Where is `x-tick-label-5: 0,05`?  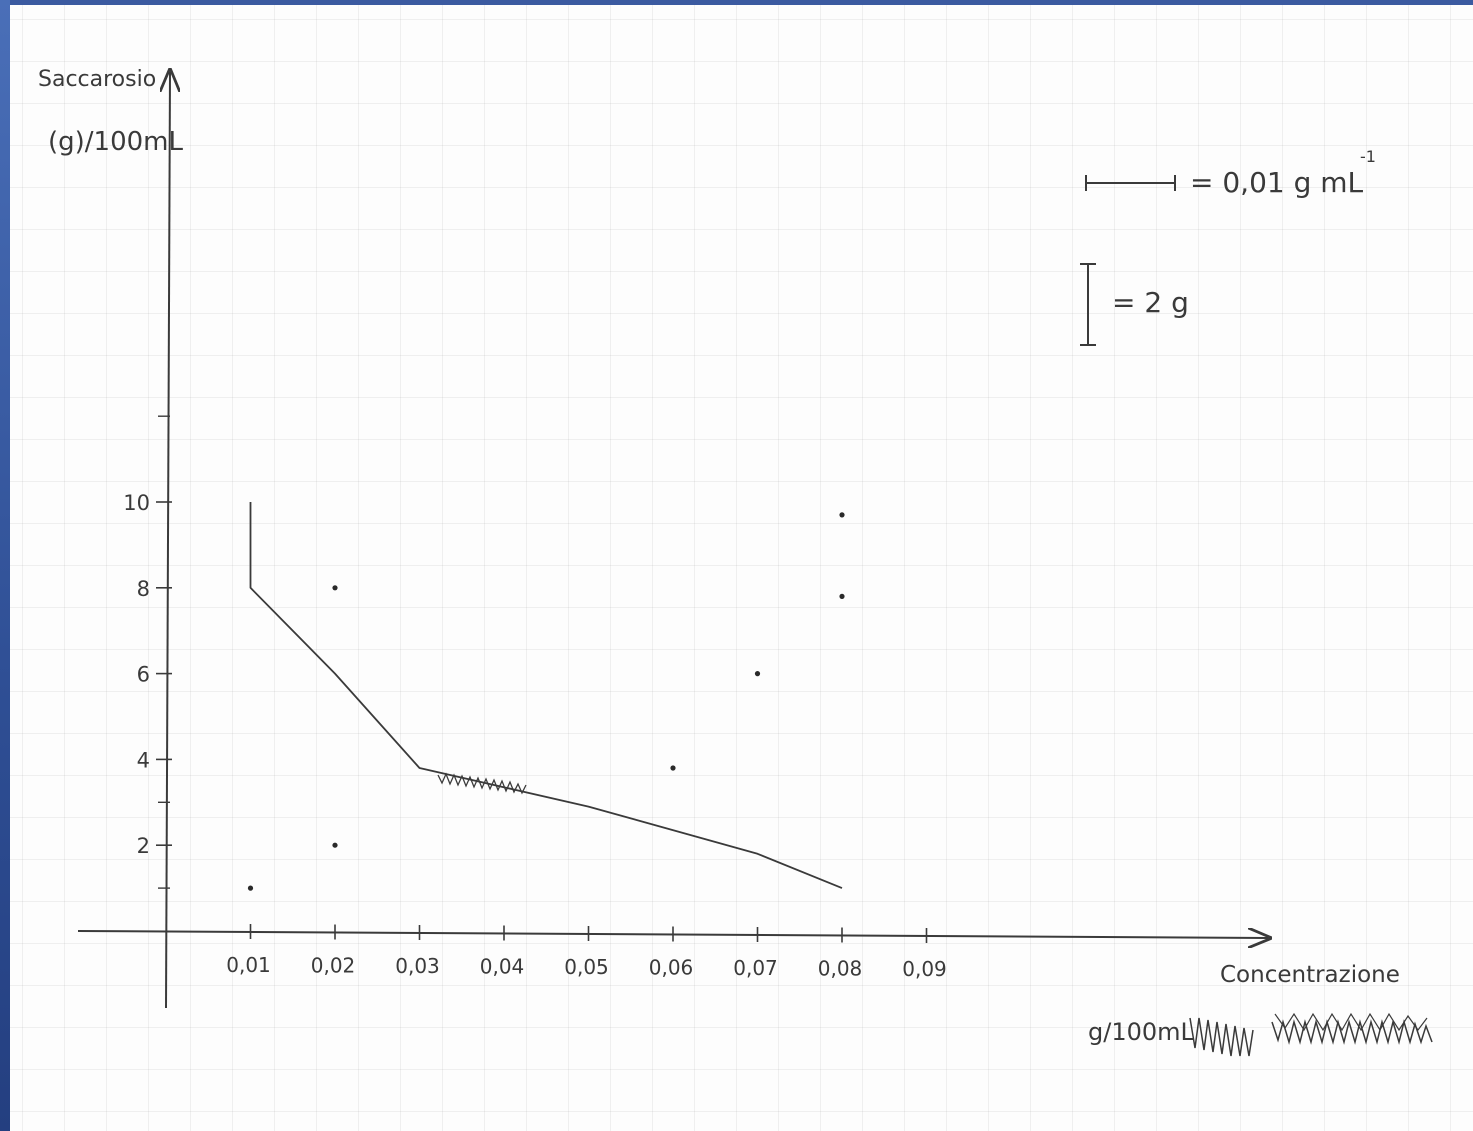 x-tick-label-5: 0,05 is located at coordinates (586, 967).